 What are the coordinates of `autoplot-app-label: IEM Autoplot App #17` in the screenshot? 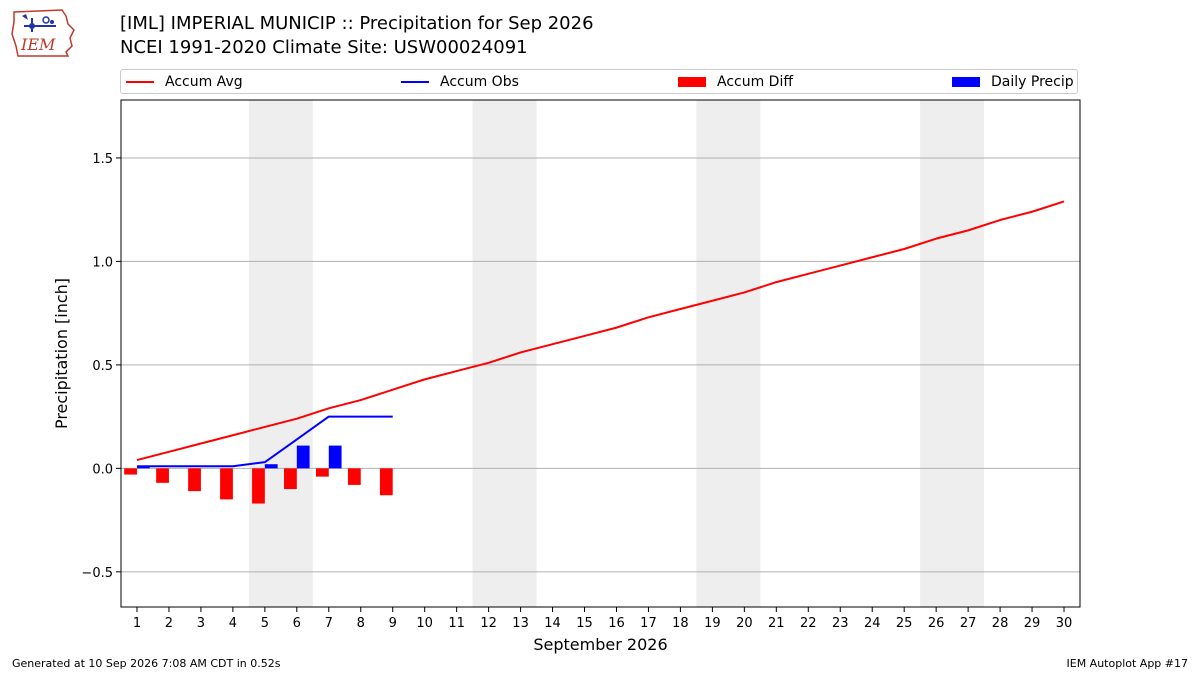 It's located at (1127, 663).